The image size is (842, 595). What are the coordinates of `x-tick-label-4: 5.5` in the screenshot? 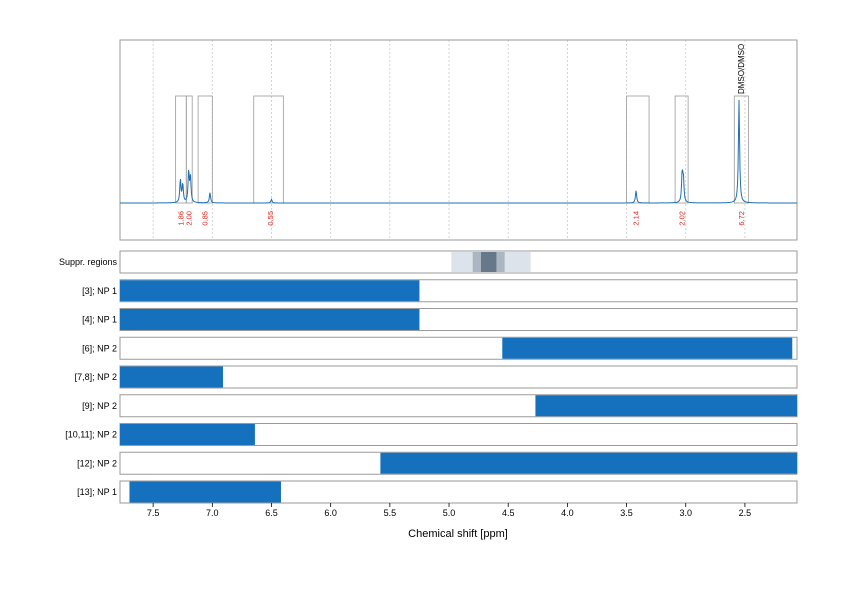 It's located at (390, 513).